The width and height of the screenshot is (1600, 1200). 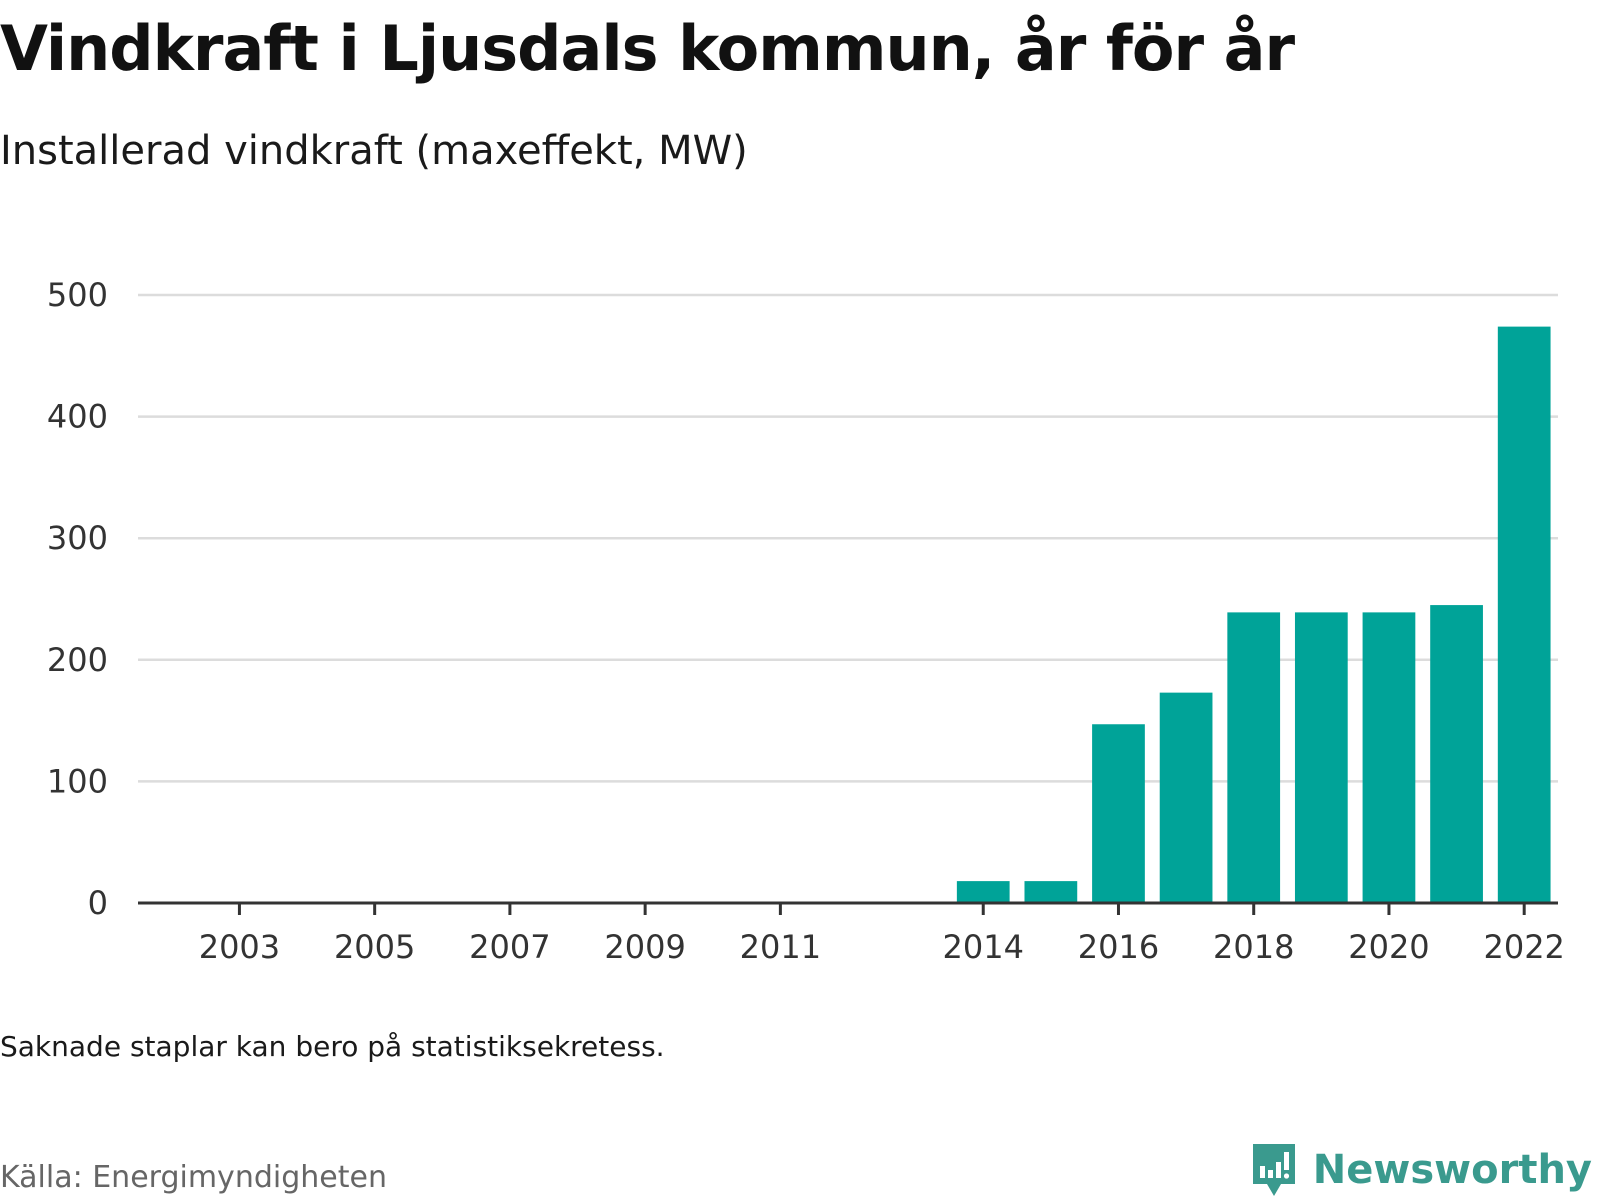 What do you see at coordinates (1253, 947) in the screenshot?
I see `x-tick-label: 2018` at bounding box center [1253, 947].